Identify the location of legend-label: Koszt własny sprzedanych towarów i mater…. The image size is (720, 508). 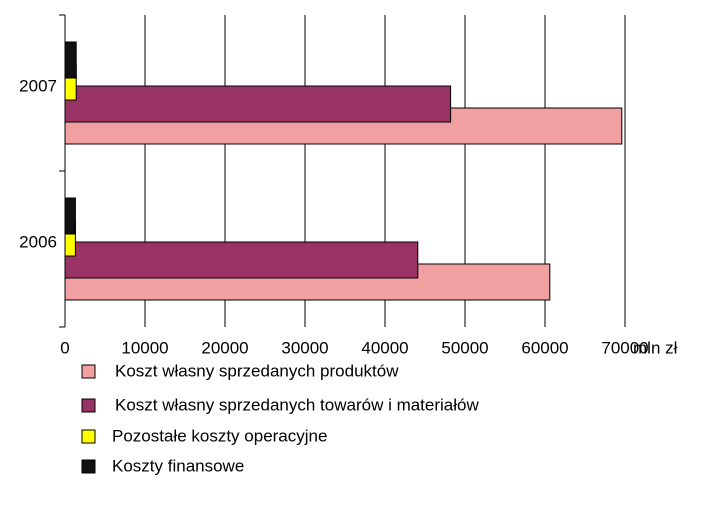
(297, 404).